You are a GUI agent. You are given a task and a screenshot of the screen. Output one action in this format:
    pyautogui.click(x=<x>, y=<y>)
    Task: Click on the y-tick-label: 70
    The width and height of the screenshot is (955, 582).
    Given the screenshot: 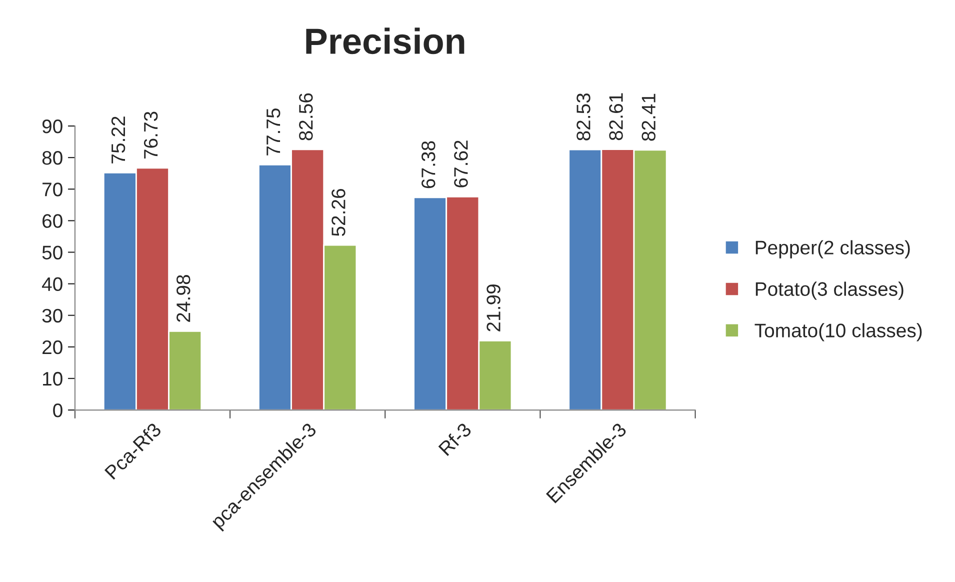 What is the action you would take?
    pyautogui.click(x=52, y=189)
    